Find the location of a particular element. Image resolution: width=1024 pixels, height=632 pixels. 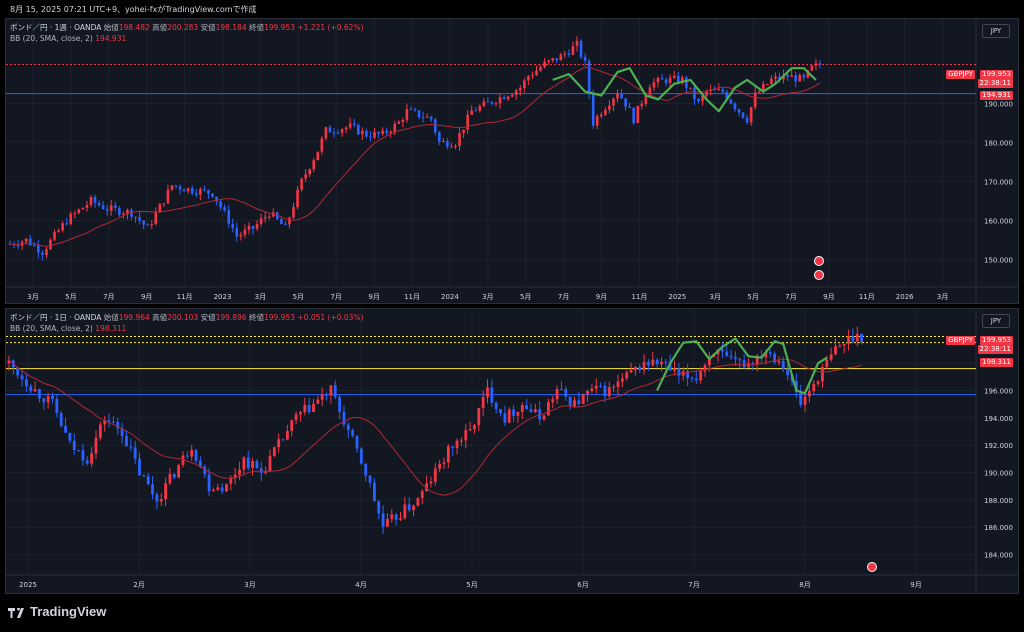

weekly-currency-button: JPY is located at coordinates (996, 31).